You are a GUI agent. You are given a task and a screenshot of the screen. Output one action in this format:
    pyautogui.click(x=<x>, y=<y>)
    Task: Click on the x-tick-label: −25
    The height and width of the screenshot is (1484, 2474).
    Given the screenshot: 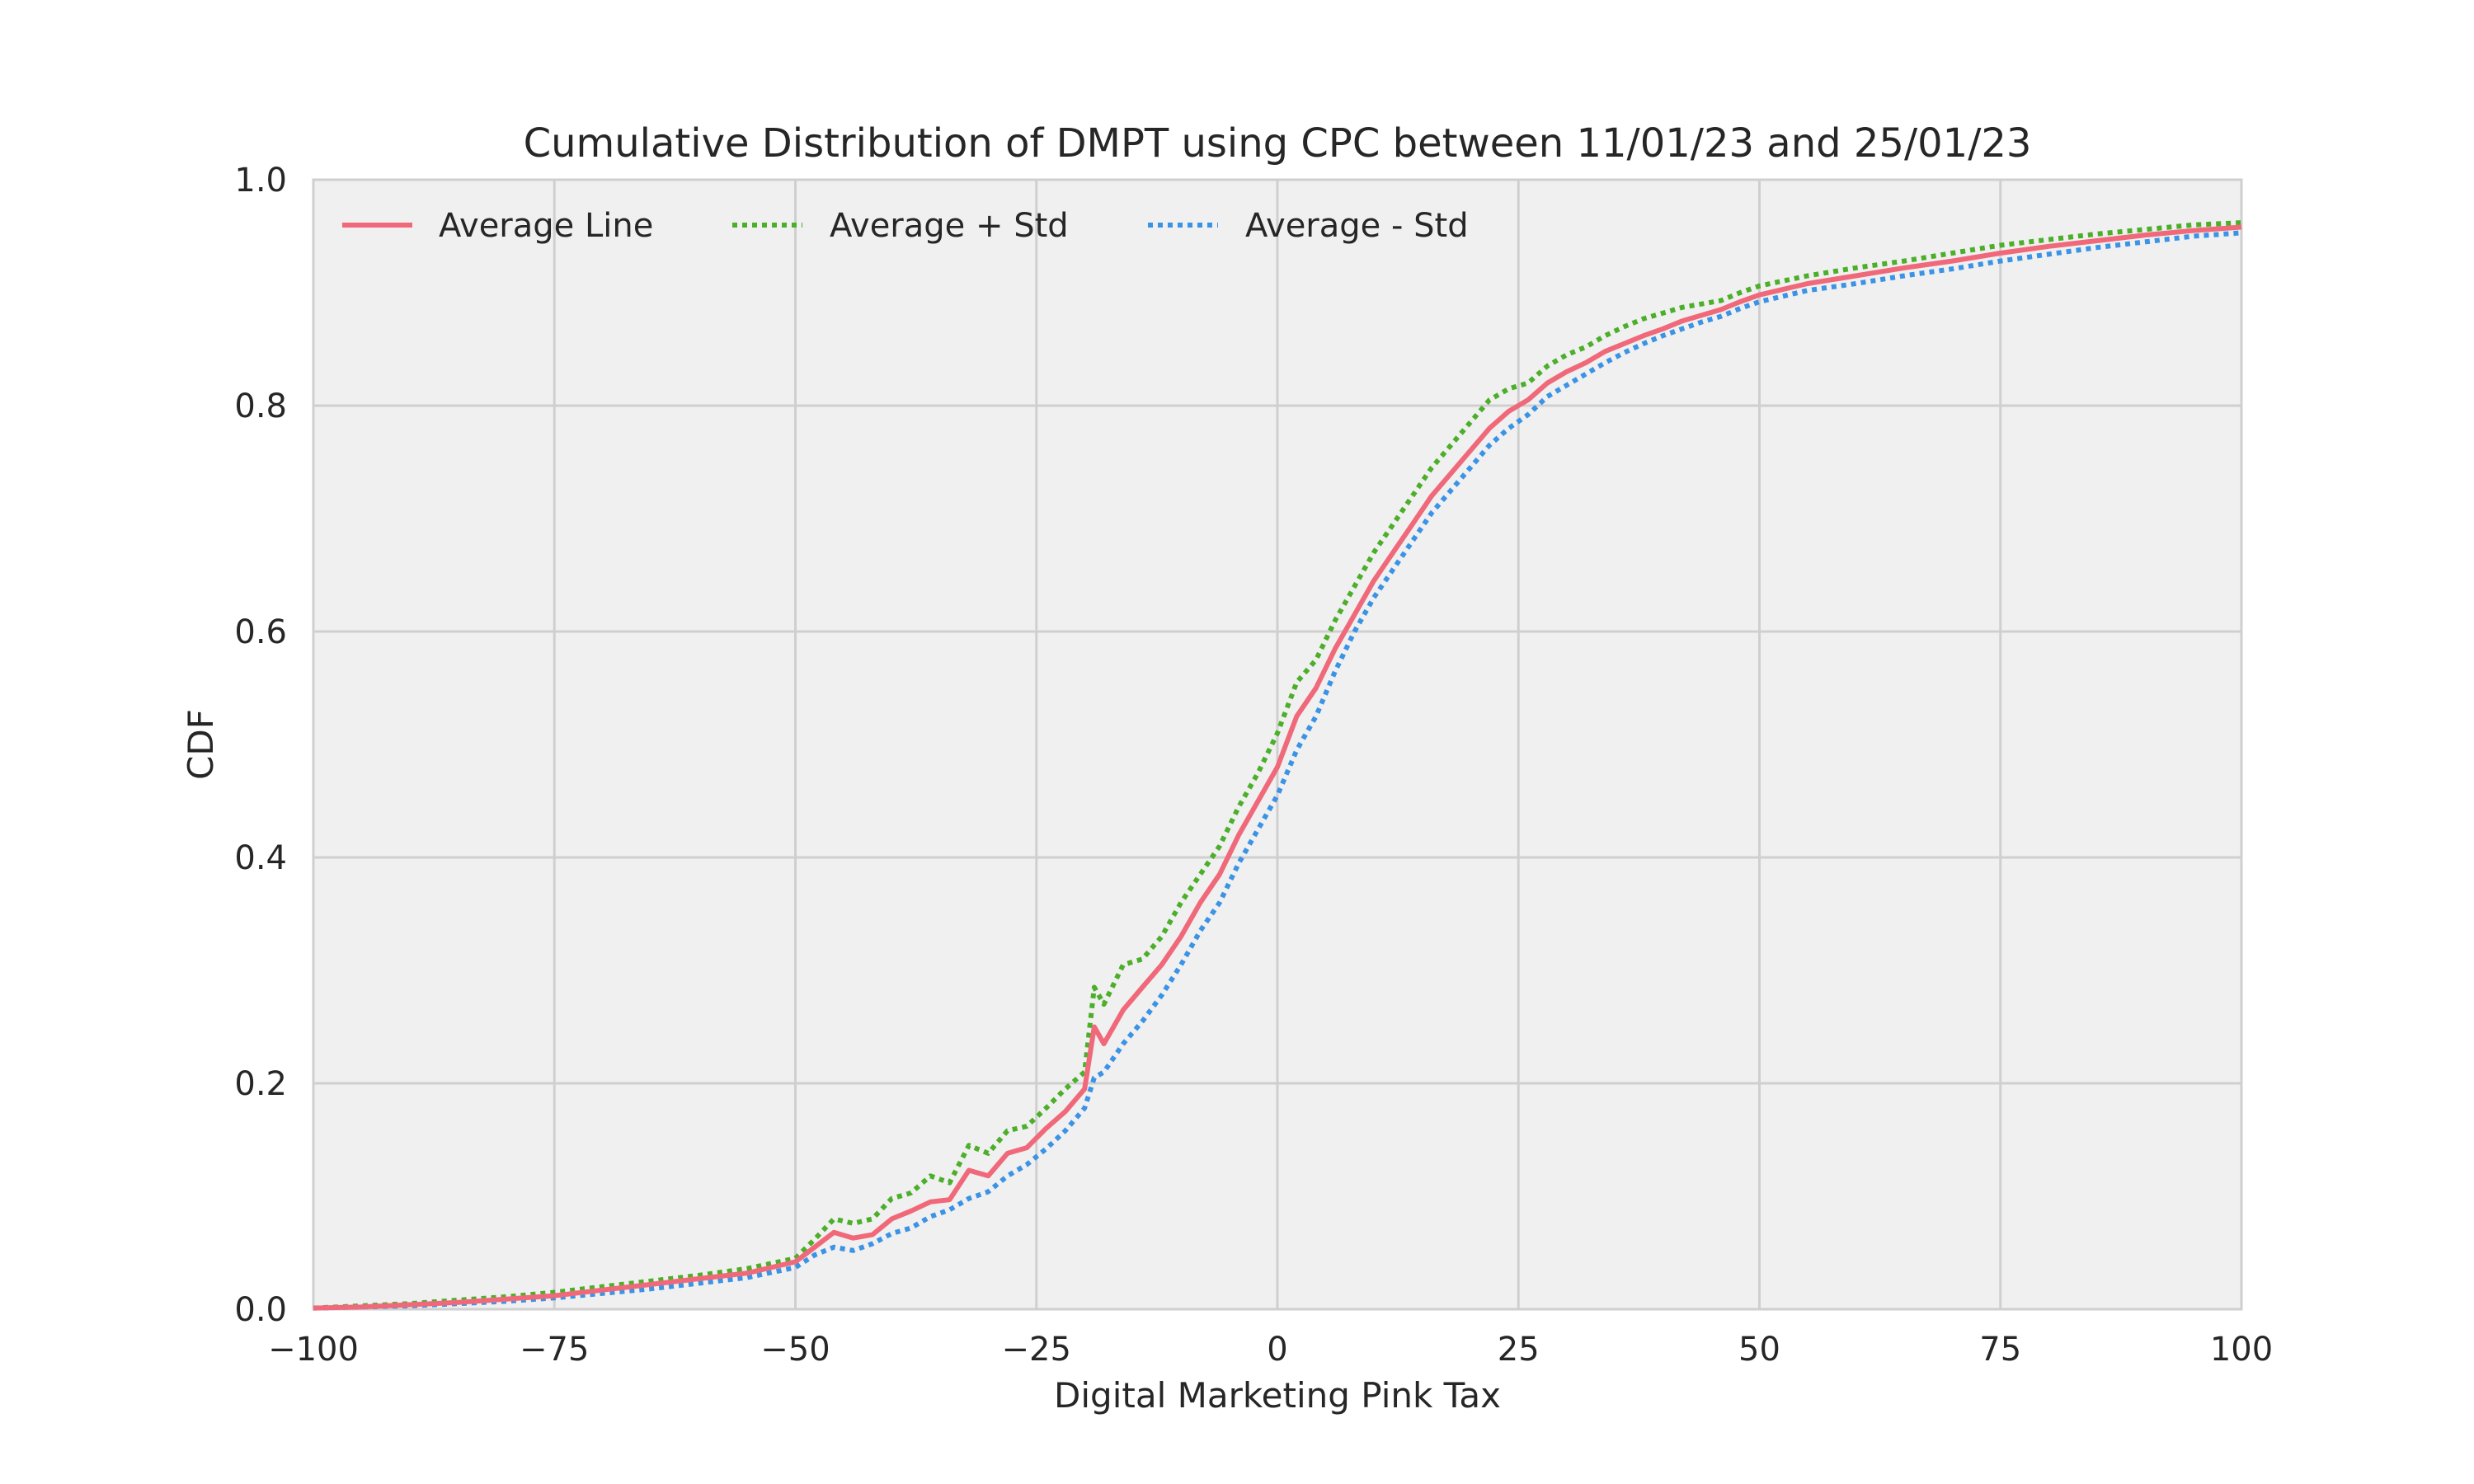 What is the action you would take?
    pyautogui.click(x=1036, y=1350)
    